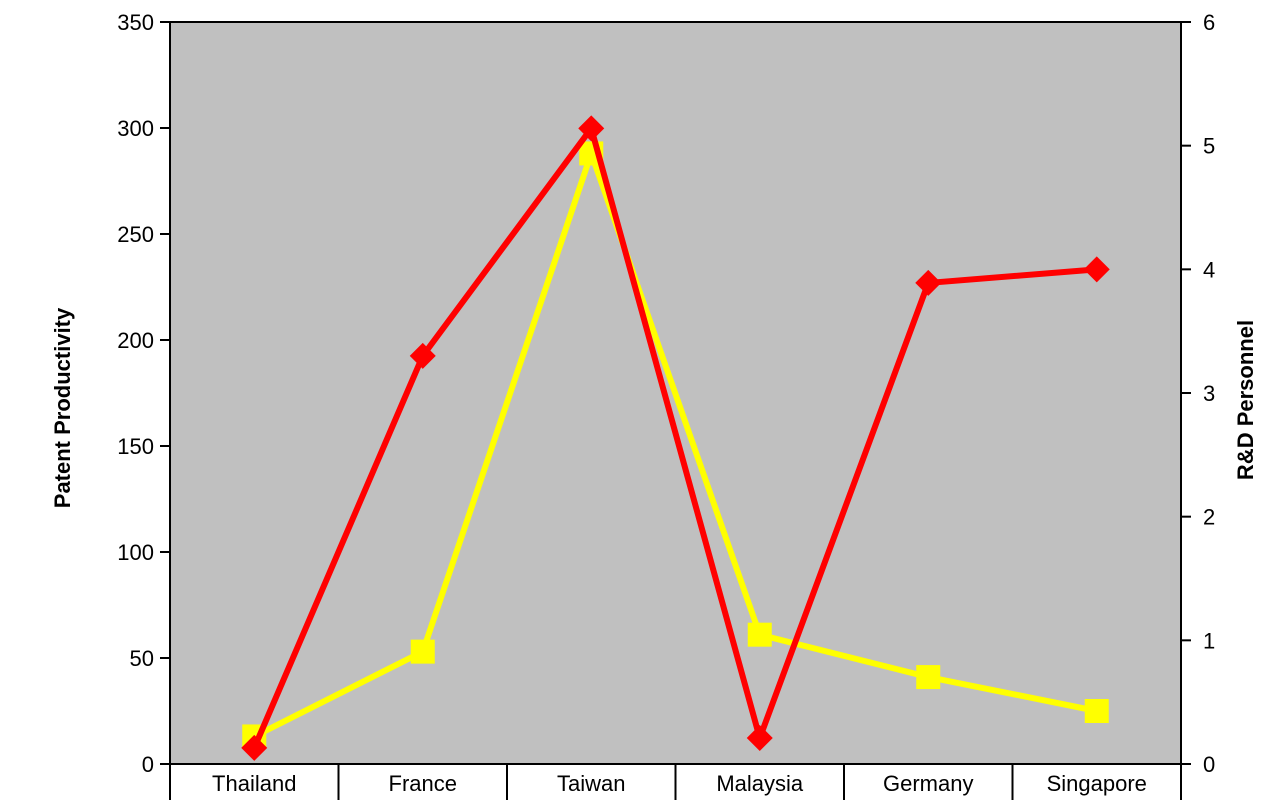 Image resolution: width=1275 pixels, height=801 pixels. I want to click on y2-axis-title: R&D Personnel, so click(1245, 400).